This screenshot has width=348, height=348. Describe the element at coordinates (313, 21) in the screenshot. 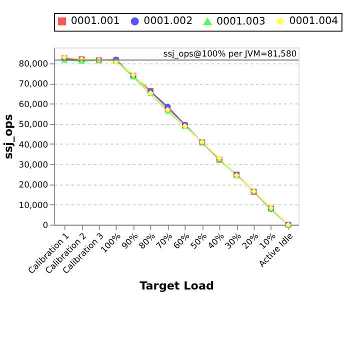

I see `legend-label: 0001.004` at that location.